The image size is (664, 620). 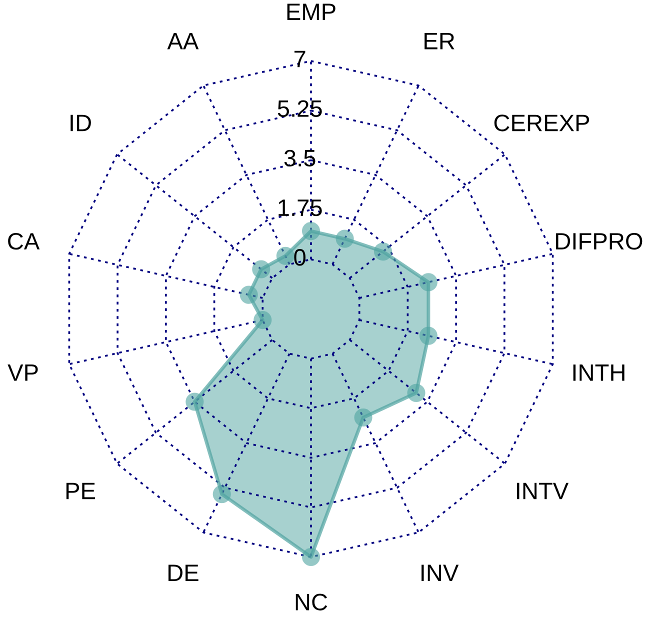 I want to click on spoke-label: INV, so click(x=440, y=572).